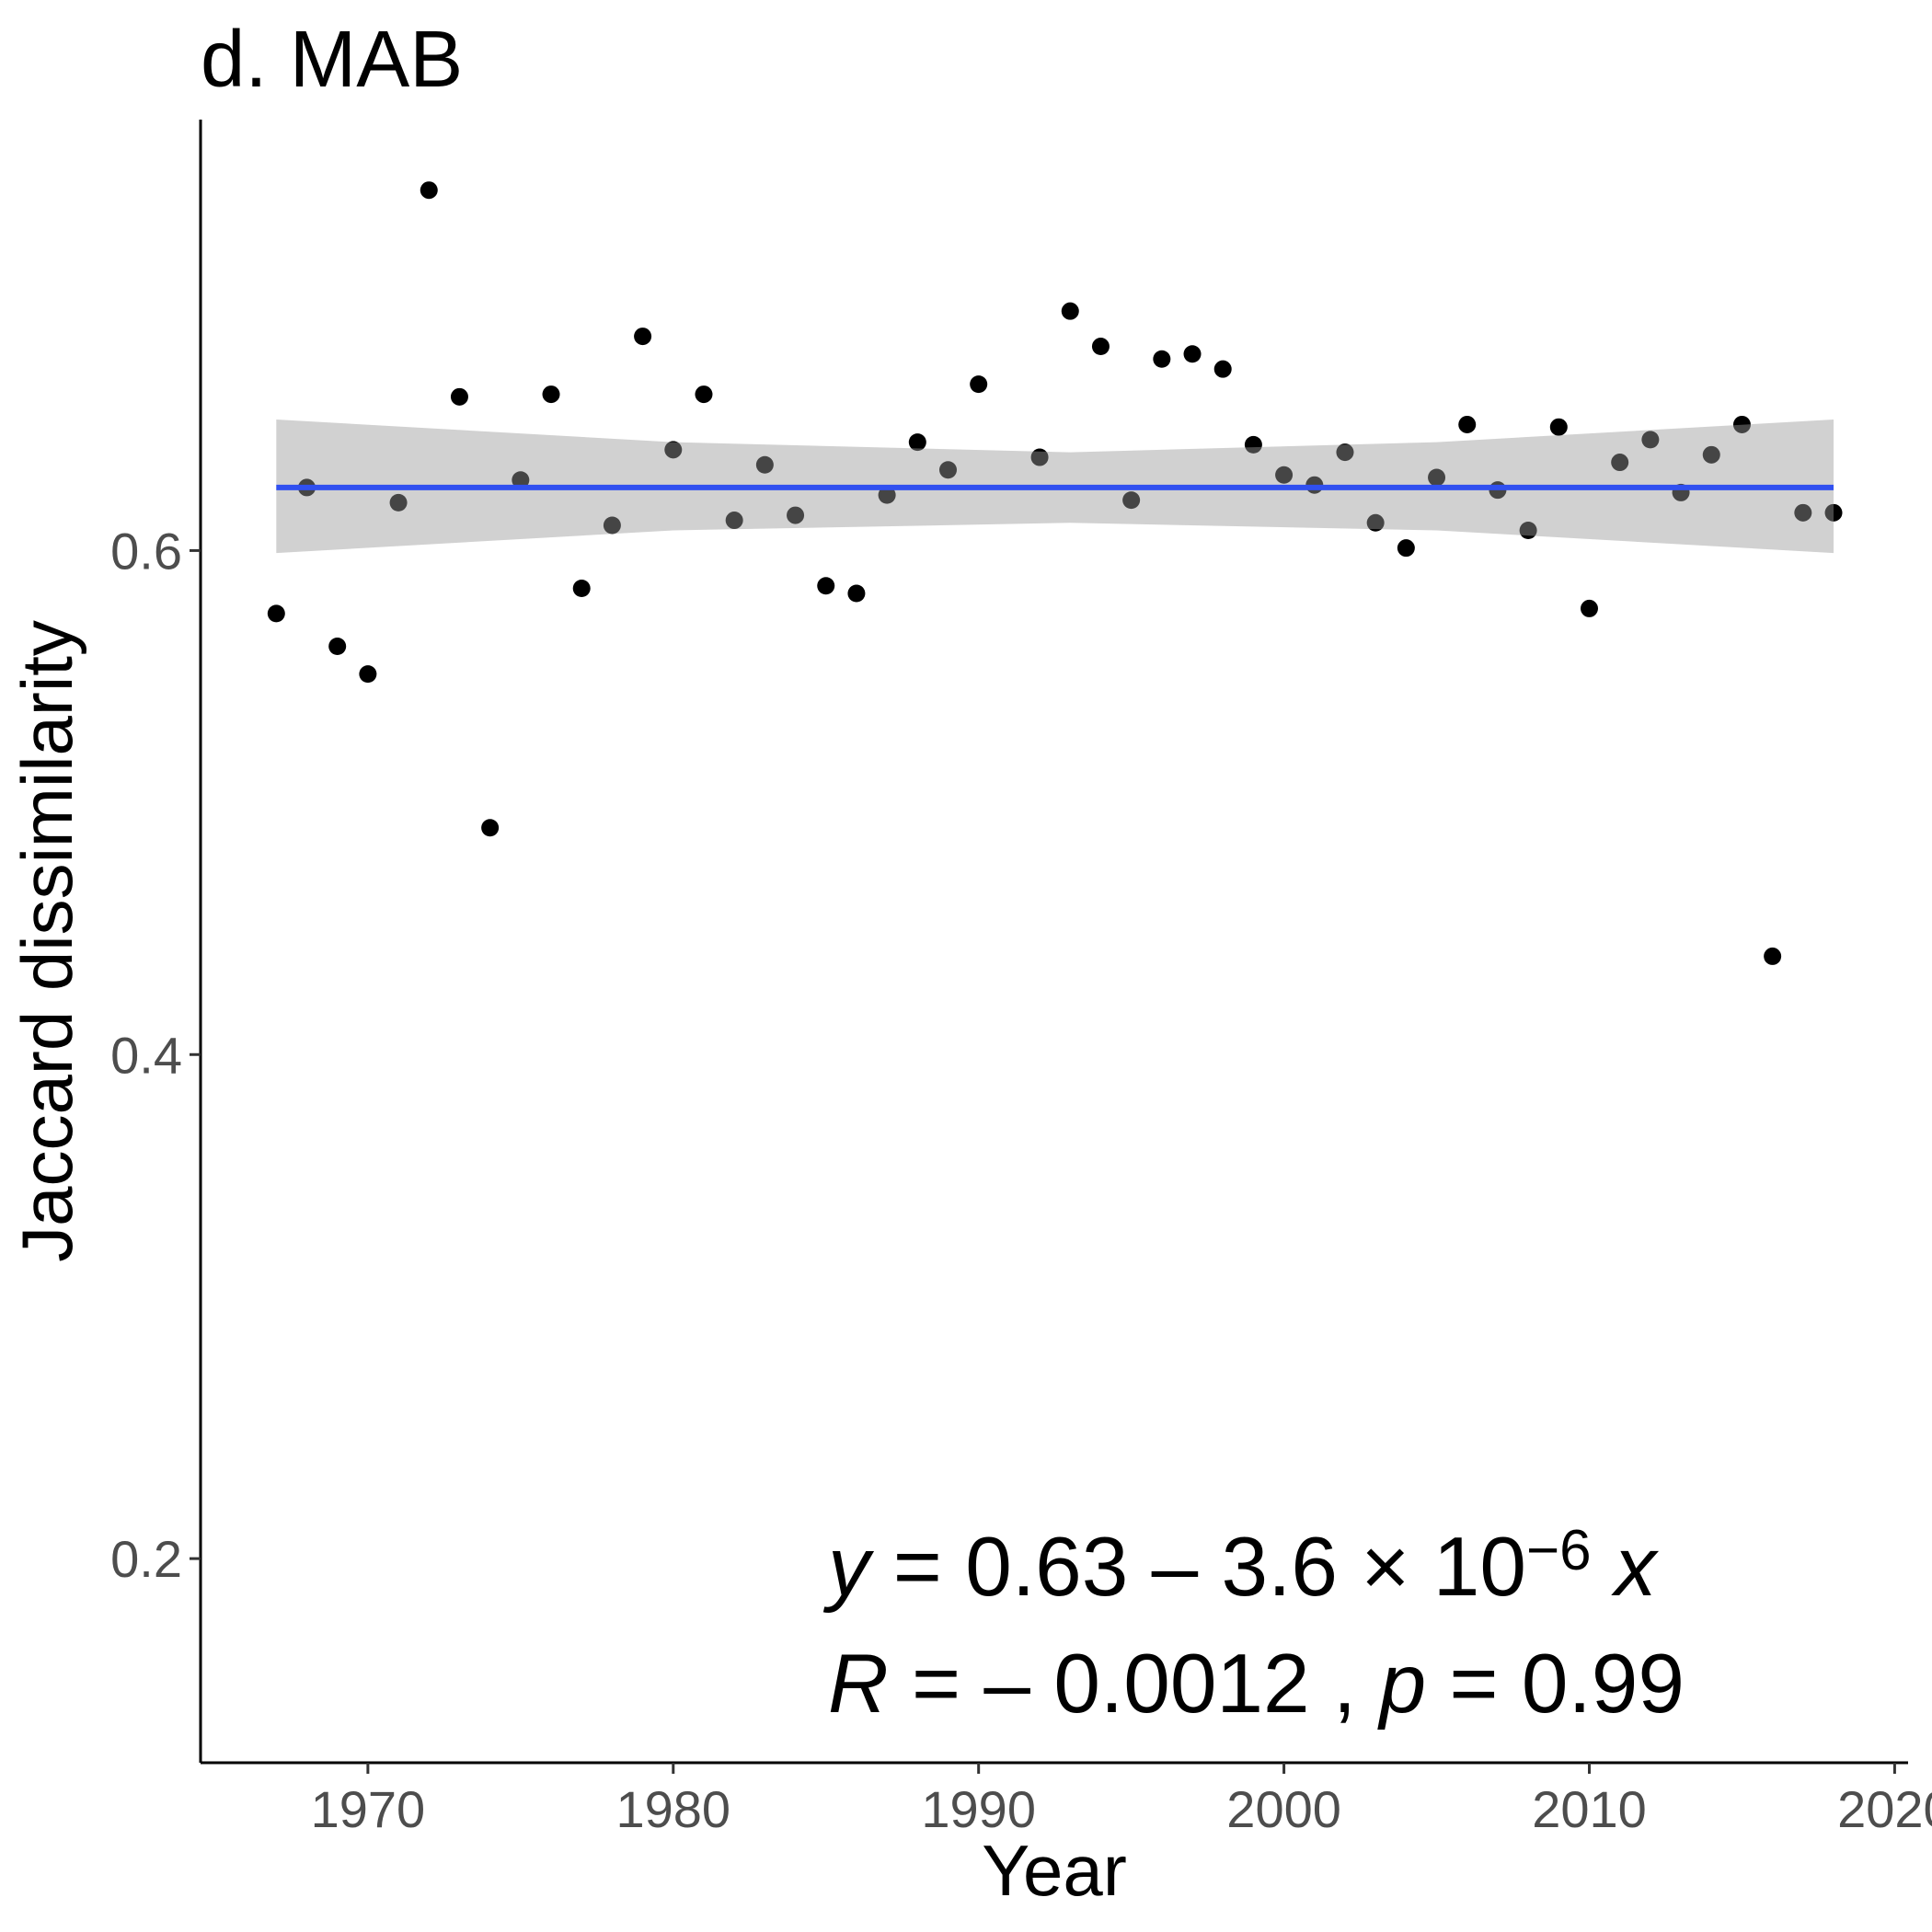 This screenshot has width=1932, height=1932. I want to click on stats-part: p, so click(1402, 1684).